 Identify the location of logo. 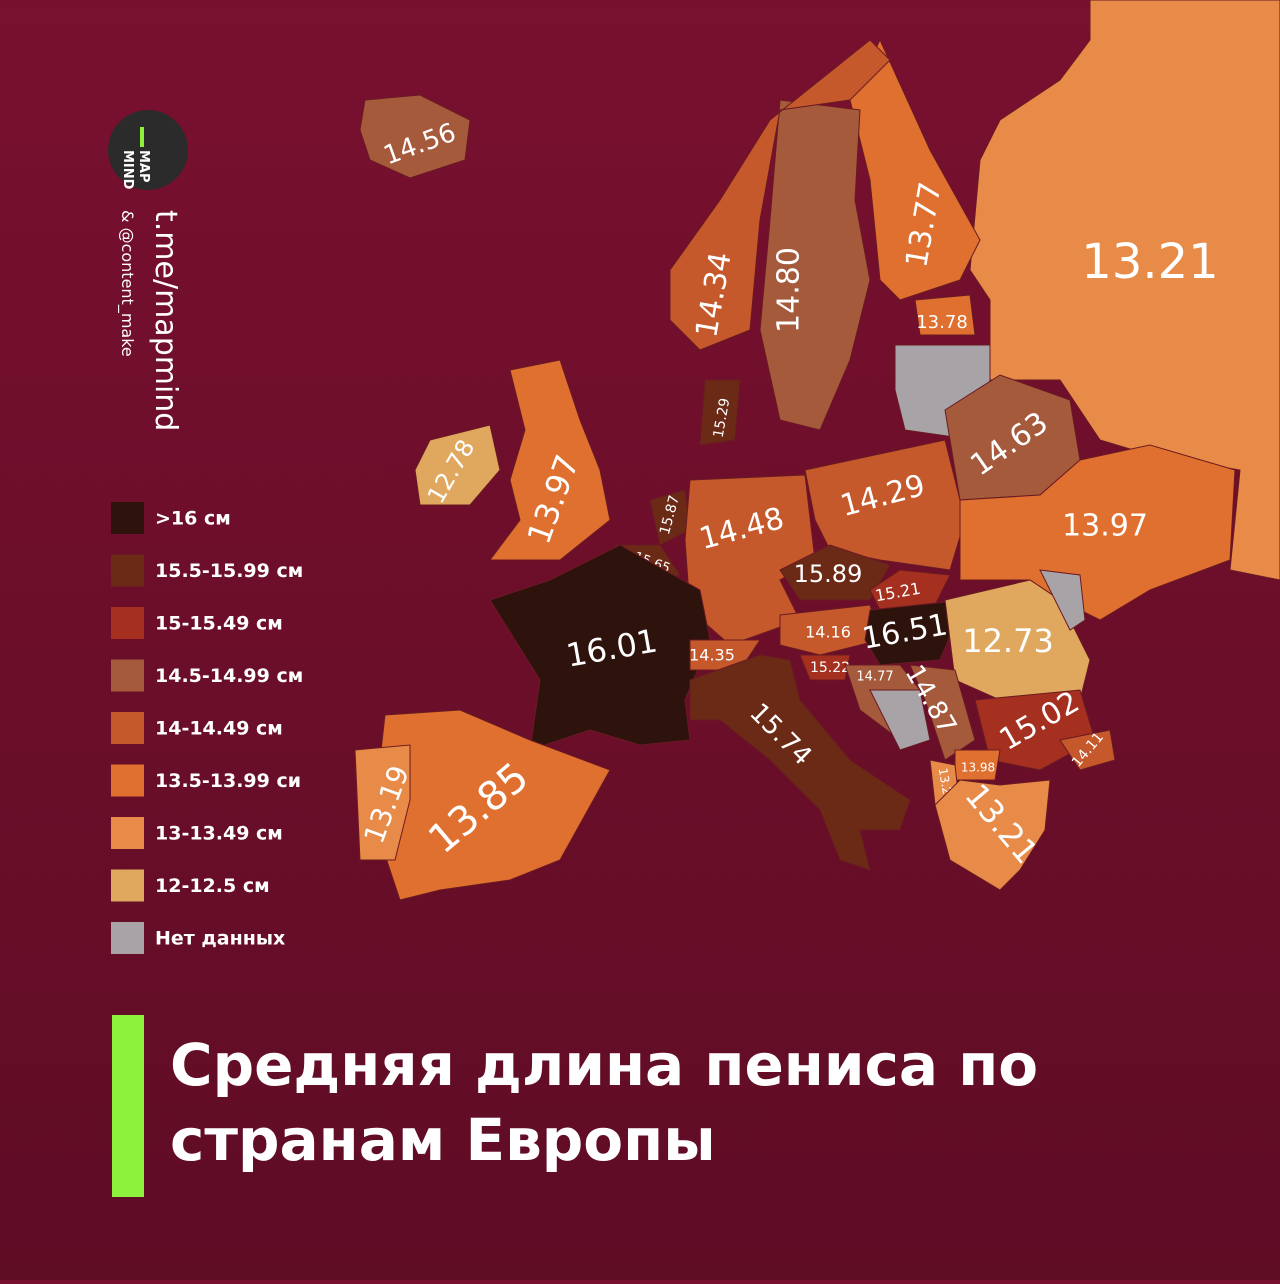
(148, 150).